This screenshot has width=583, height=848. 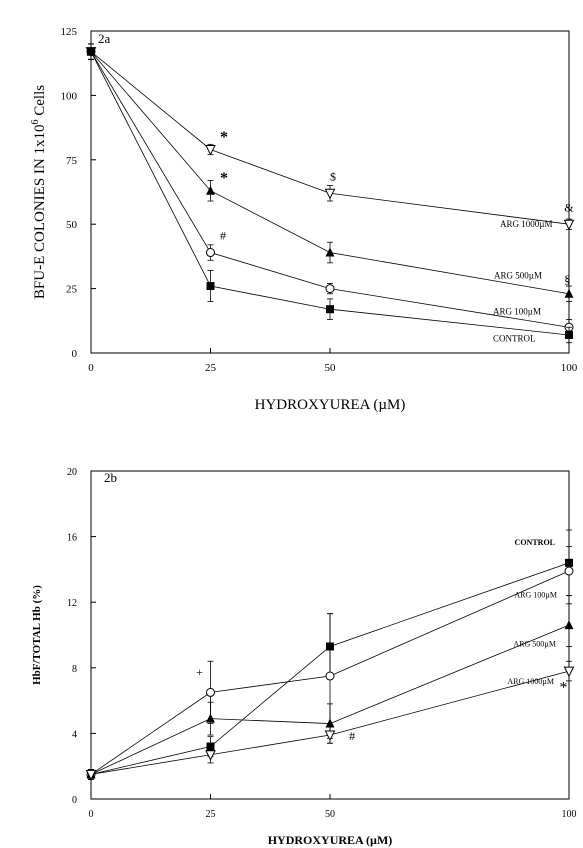 What do you see at coordinates (81, 636) in the screenshot?
I see `y-axis-ticks: 0 4 8 12 16 20` at bounding box center [81, 636].